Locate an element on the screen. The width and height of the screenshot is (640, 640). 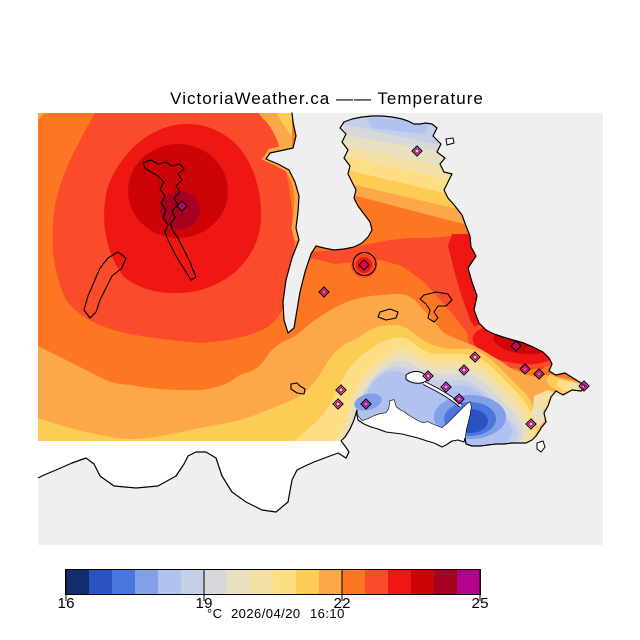
svg-text: 16:10 is located at coordinates (327, 613).